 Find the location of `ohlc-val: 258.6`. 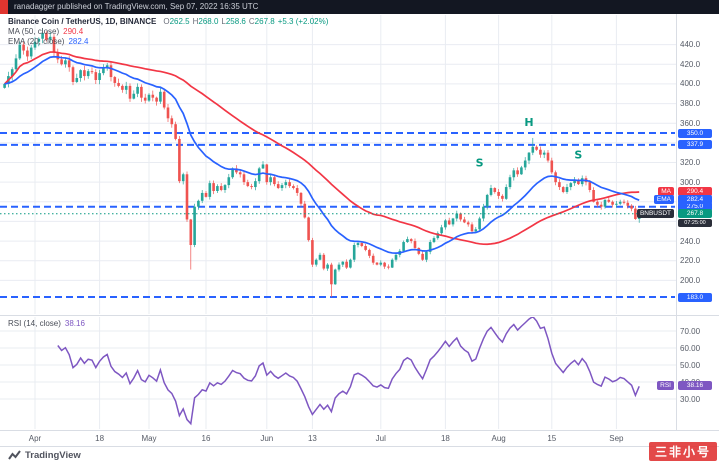

ohlc-val: 258.6 is located at coordinates (235, 21).